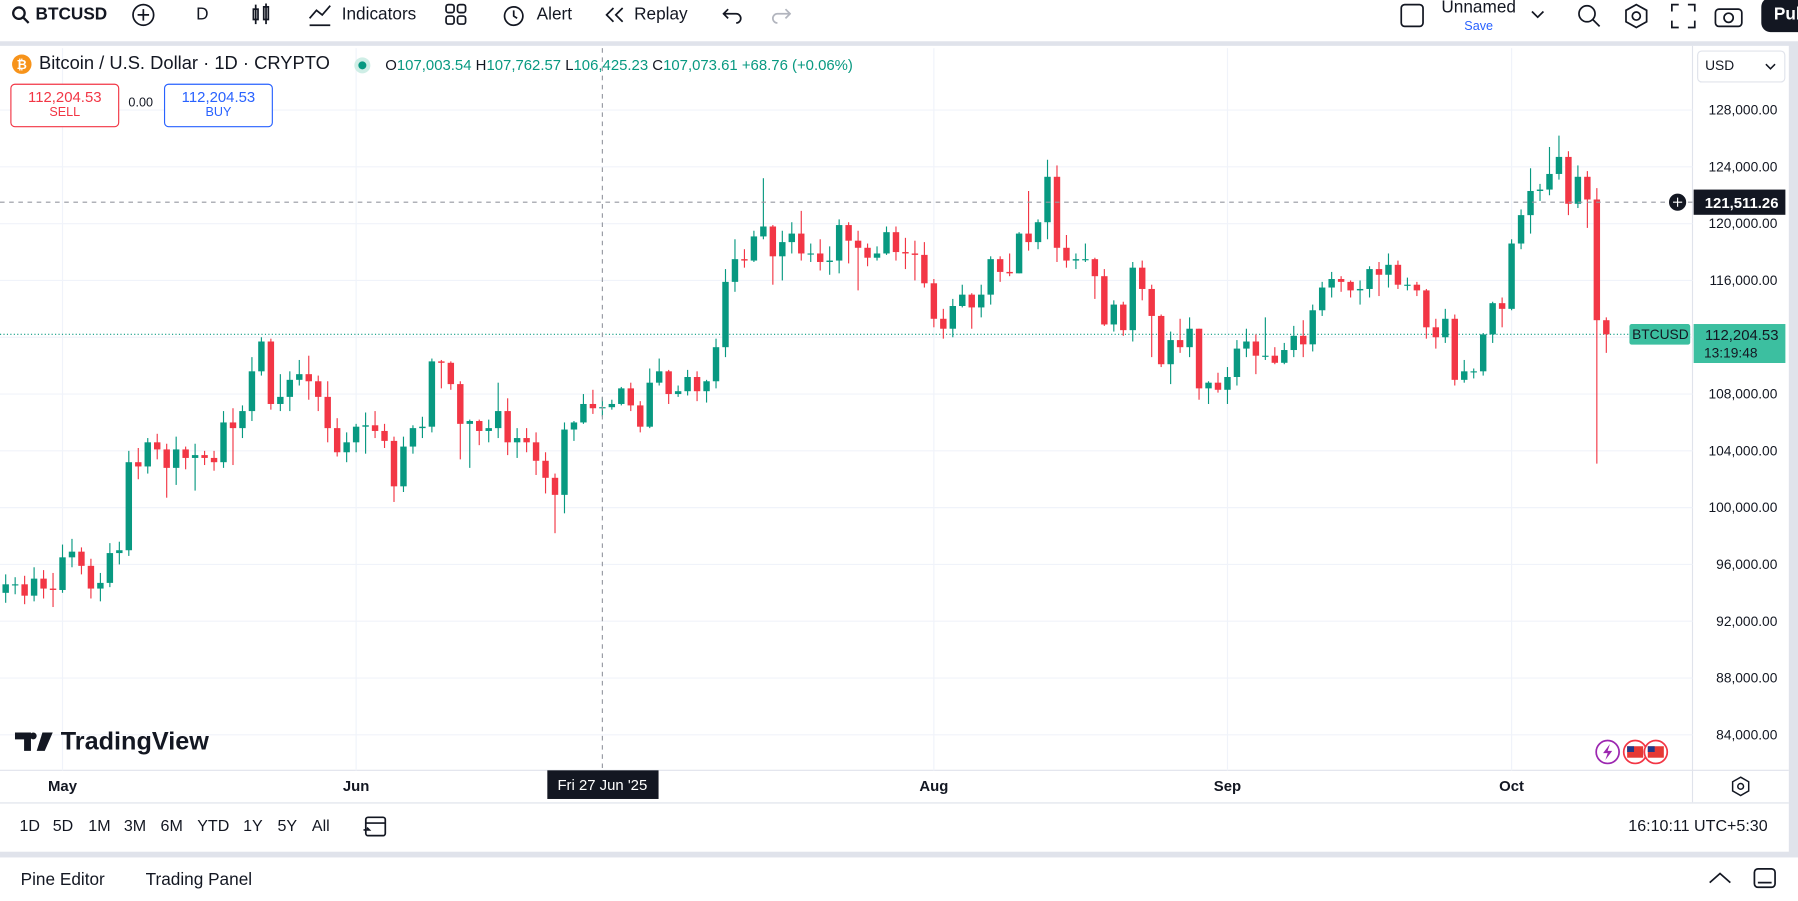 The image size is (1798, 901). Describe the element at coordinates (1743, 110) in the screenshot. I see `y-tick-label: 128,000.00` at that location.